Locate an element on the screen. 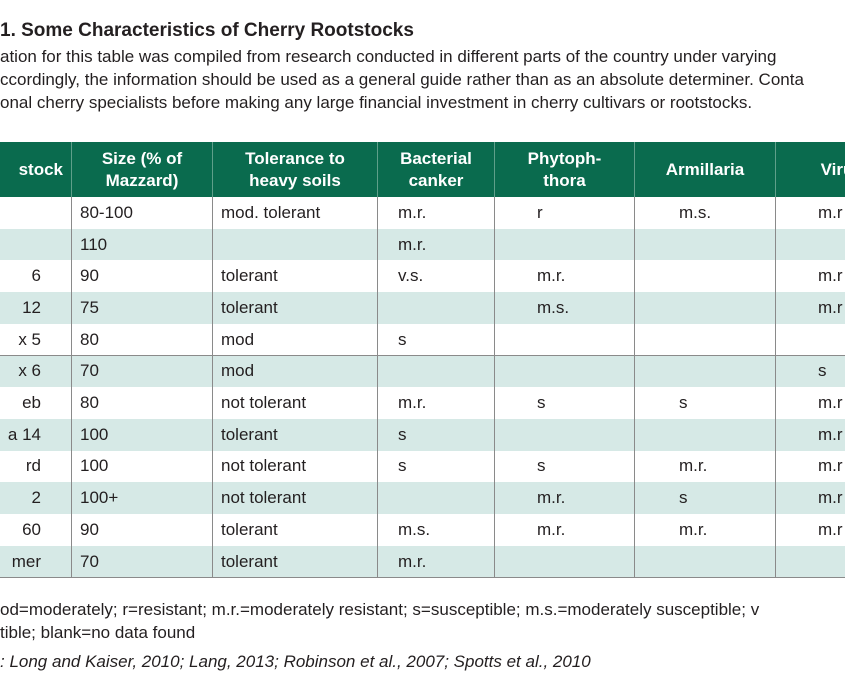 This screenshot has width=845, height=684. table-cell: v.s. is located at coordinates (436, 277).